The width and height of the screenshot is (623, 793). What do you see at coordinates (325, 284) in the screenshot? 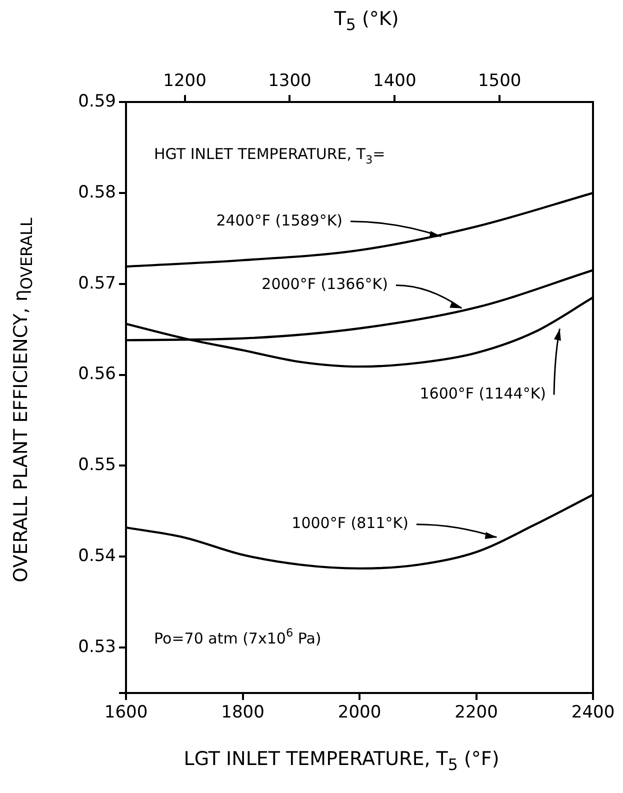
I see `annotation: 2000°F (1366°K)` at bounding box center [325, 284].